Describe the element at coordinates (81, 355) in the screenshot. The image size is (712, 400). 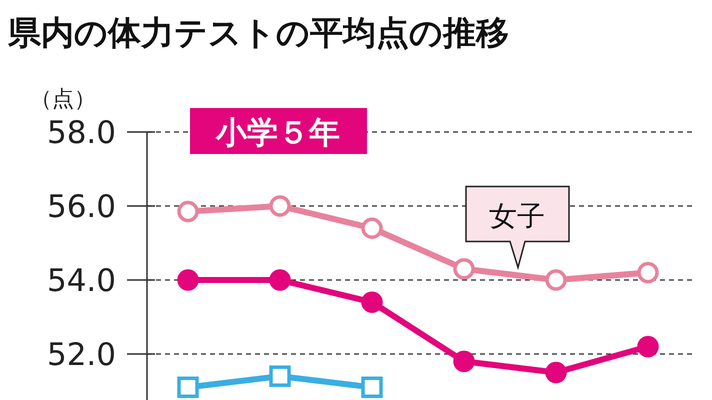
I see `y-tick-label: 52.0` at that location.